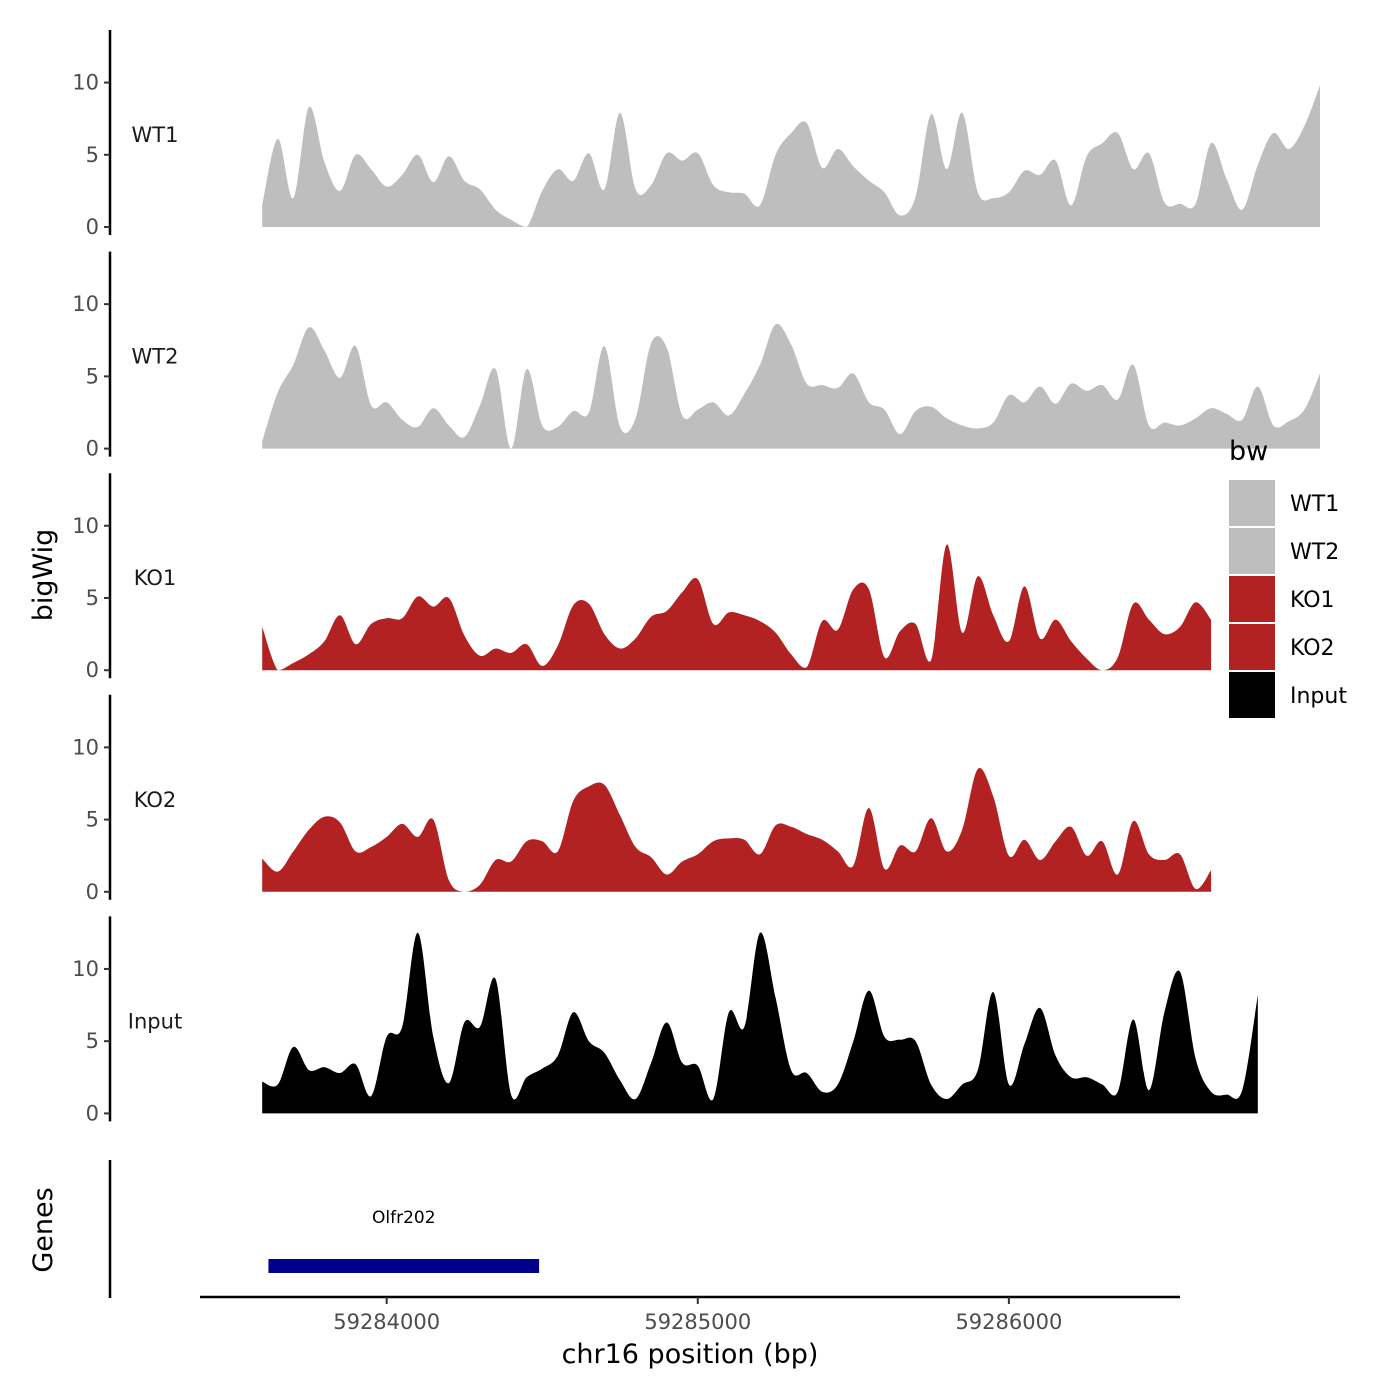  I want to click on legend-label-wt1: WT1, so click(1314, 504).